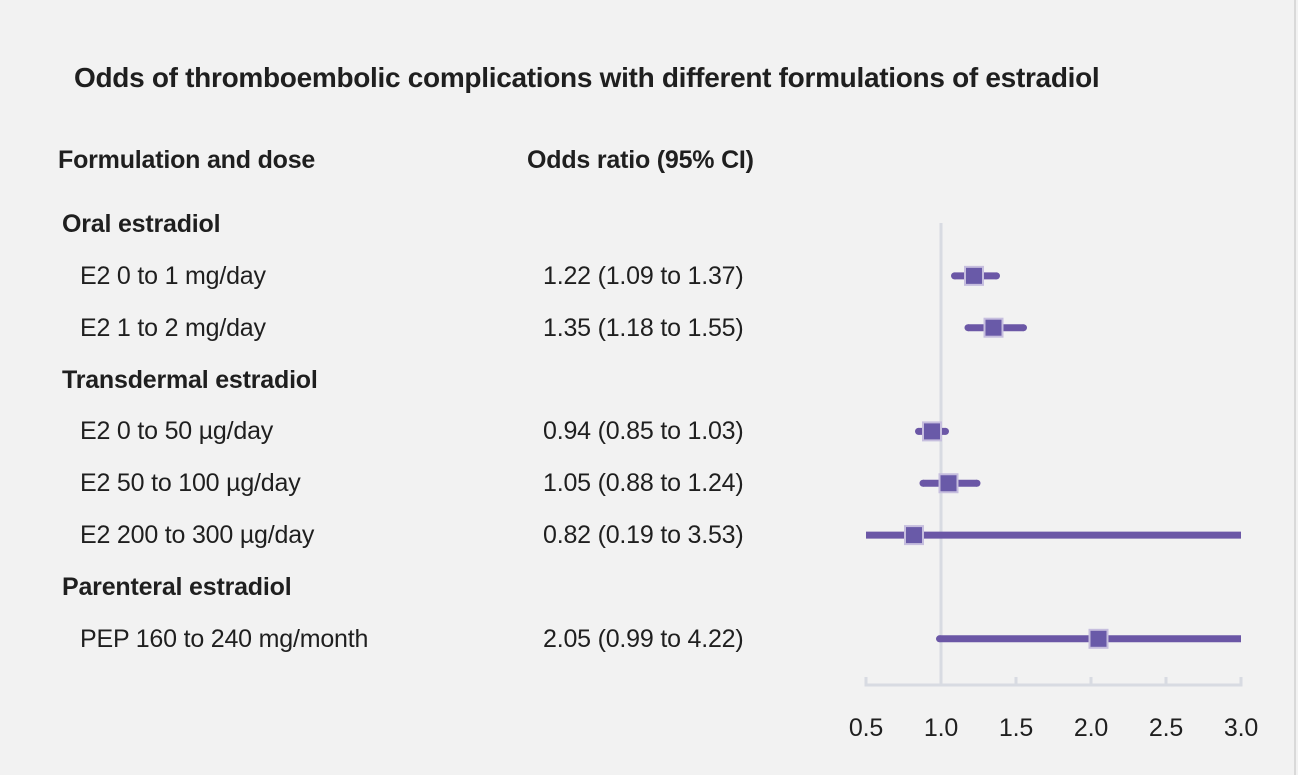  What do you see at coordinates (1166, 728) in the screenshot?
I see `x-axis-tick-label: 2.5` at bounding box center [1166, 728].